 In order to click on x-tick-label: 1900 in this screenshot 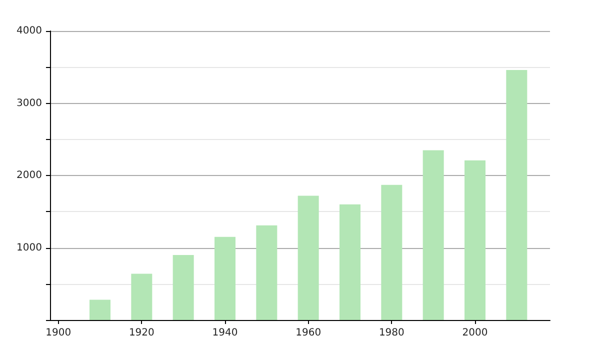, I will do `click(59, 333)`.